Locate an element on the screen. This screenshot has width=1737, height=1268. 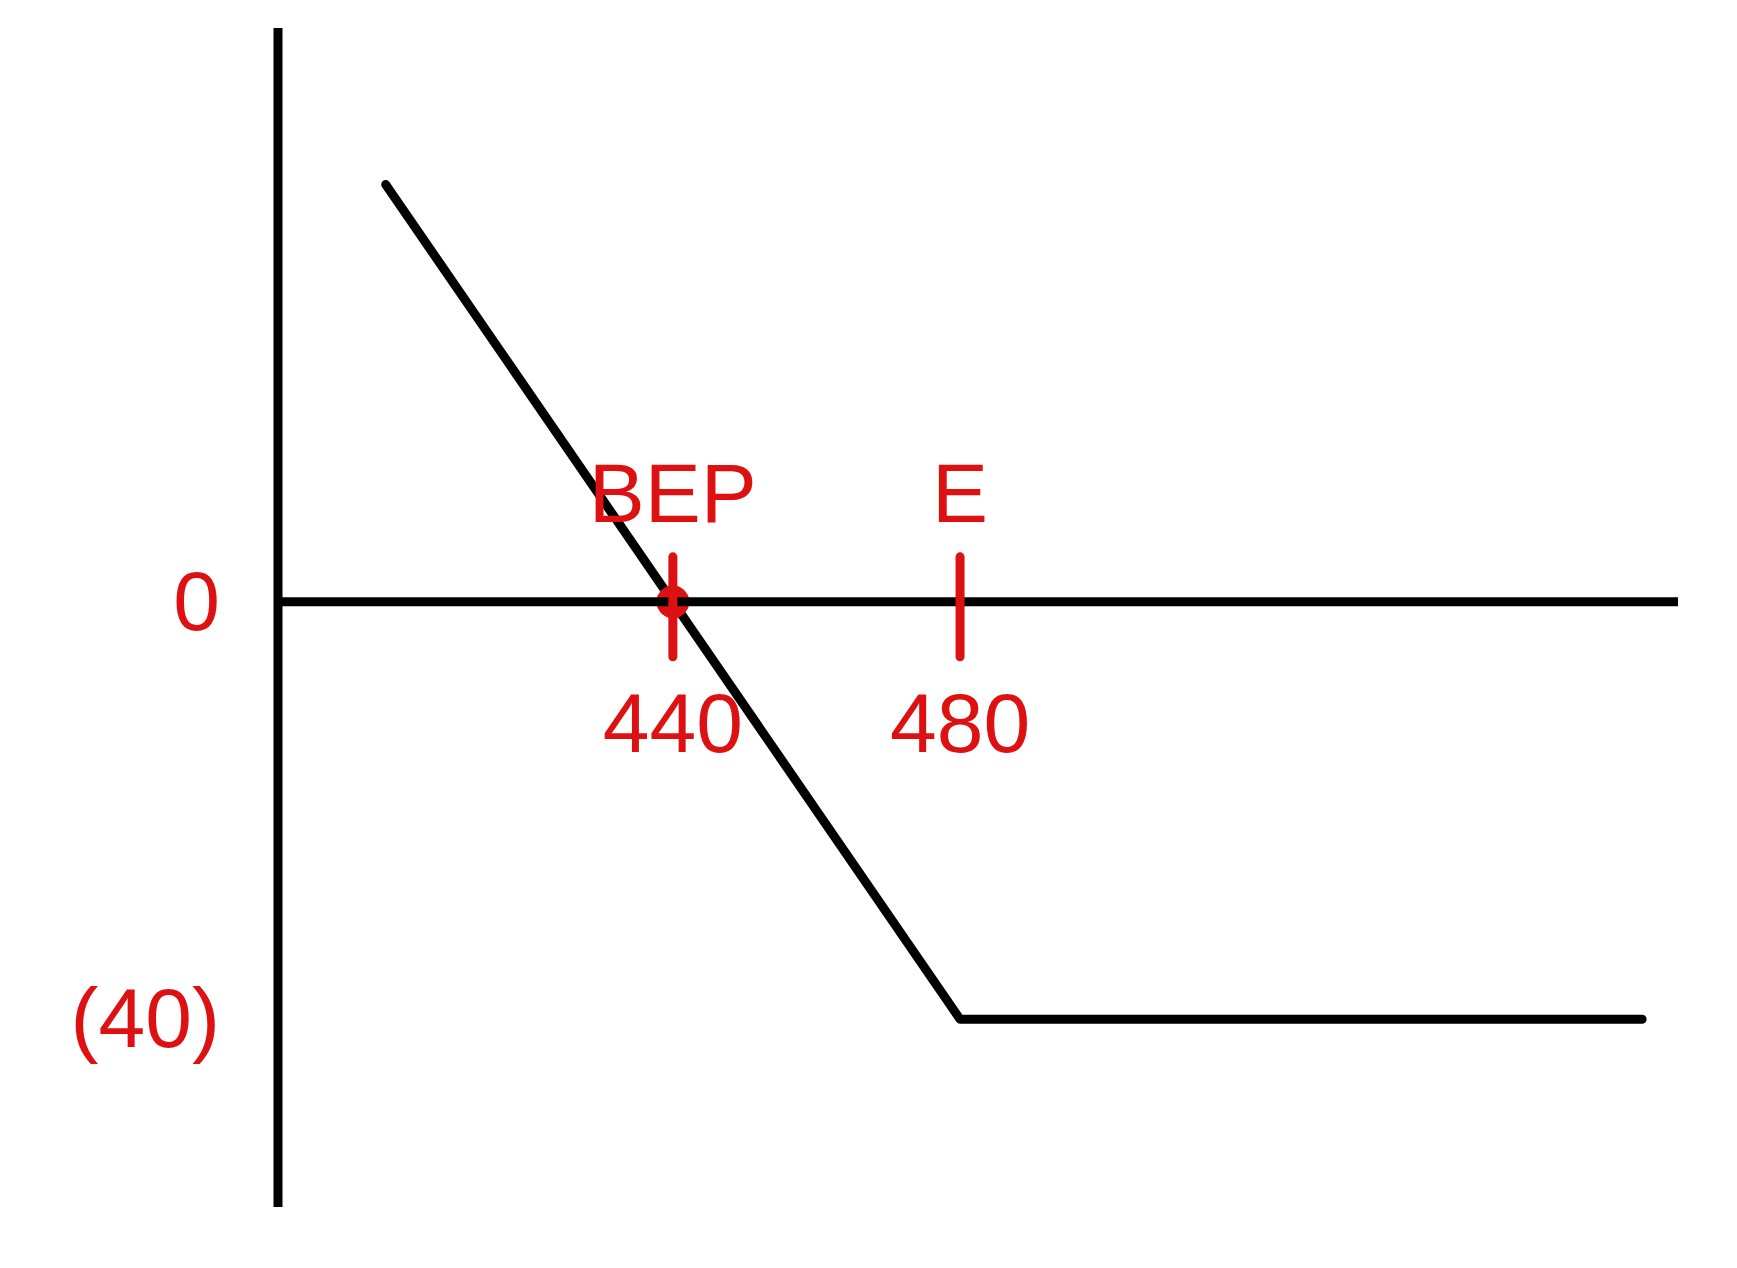
x-tick-label: 480 is located at coordinates (960, 722).